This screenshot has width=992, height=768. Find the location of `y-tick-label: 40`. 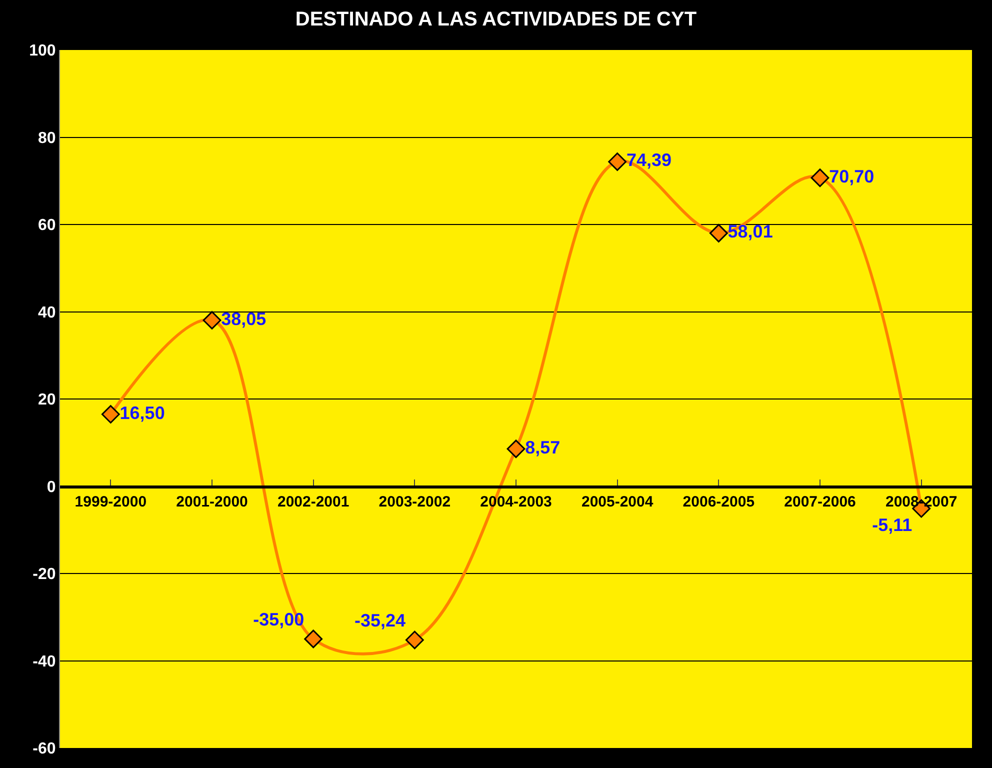

y-tick-label: 40 is located at coordinates (47, 313).